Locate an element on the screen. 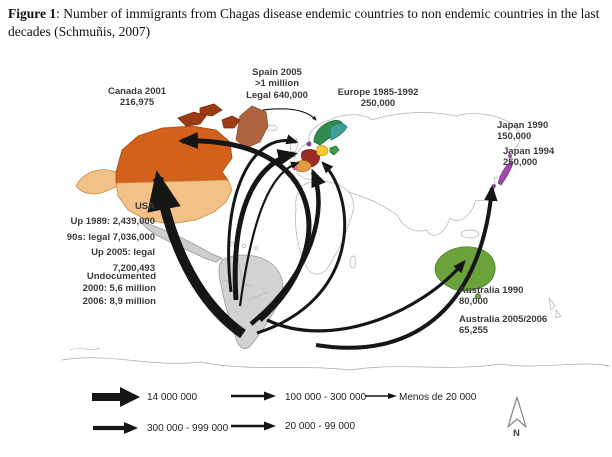 The height and width of the screenshot is (457, 612). japan-region is located at coordinates (505, 173).